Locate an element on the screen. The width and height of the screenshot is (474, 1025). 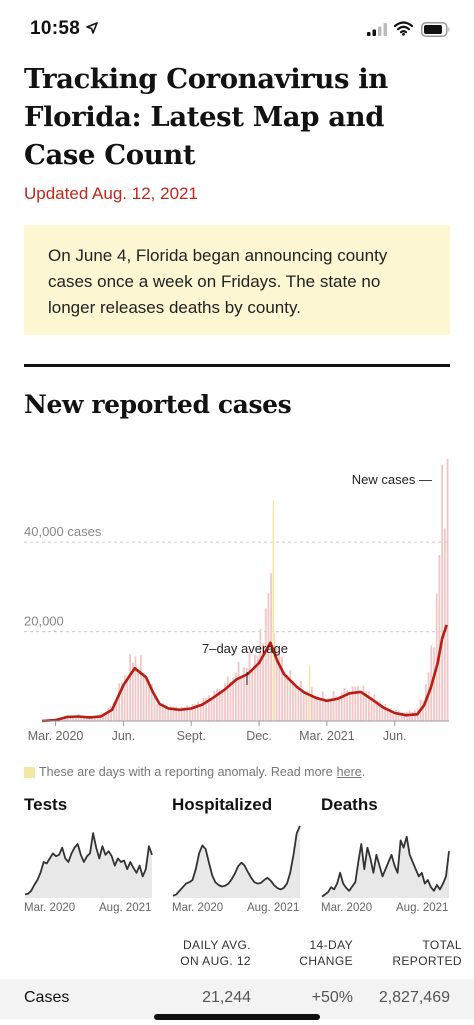
deaths-x-end: Aug. 2021 is located at coordinates (422, 908).